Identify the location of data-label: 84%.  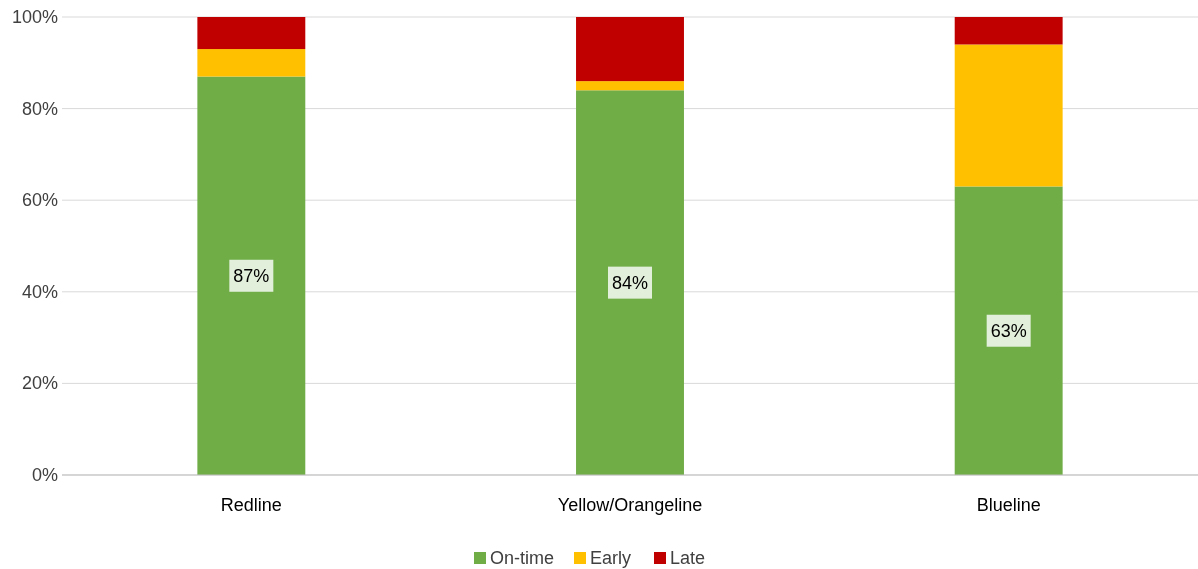
(630, 282).